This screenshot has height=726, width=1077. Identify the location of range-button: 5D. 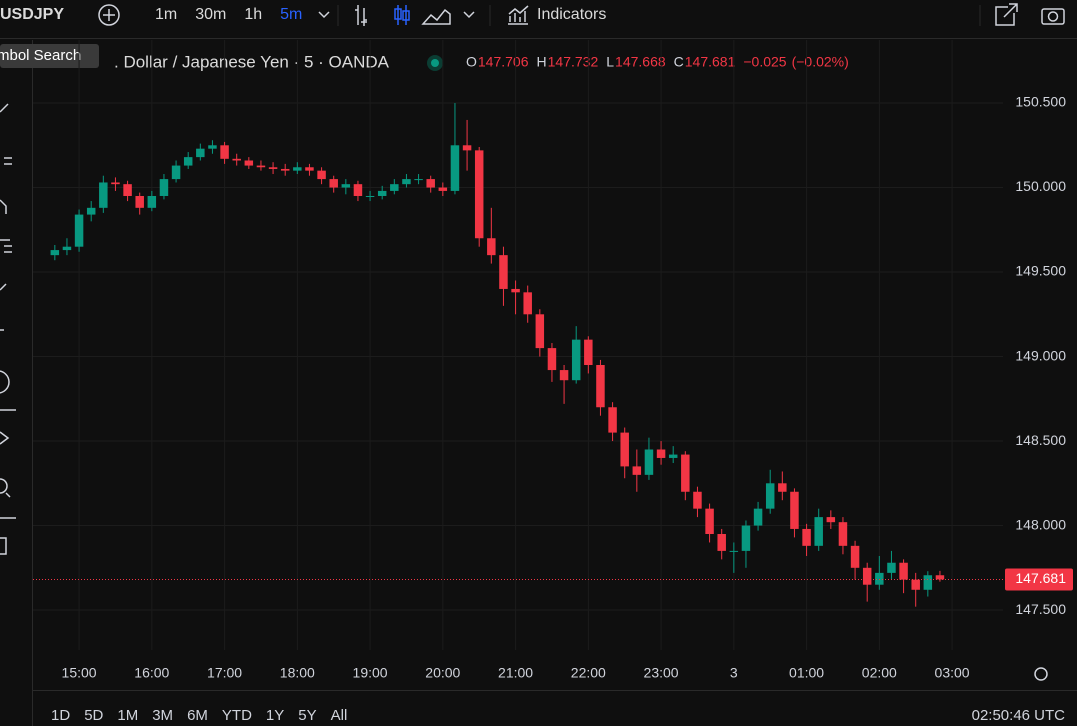
(93, 715).